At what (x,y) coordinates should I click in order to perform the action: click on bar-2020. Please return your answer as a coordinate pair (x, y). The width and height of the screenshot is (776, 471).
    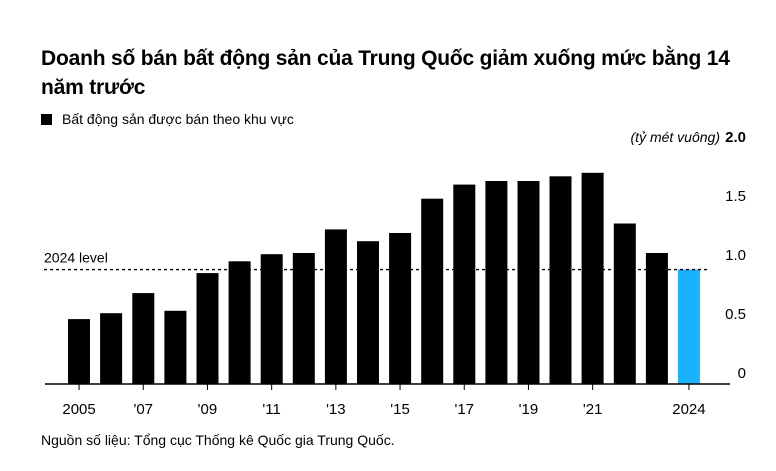
    Looking at the image, I should click on (560, 280).